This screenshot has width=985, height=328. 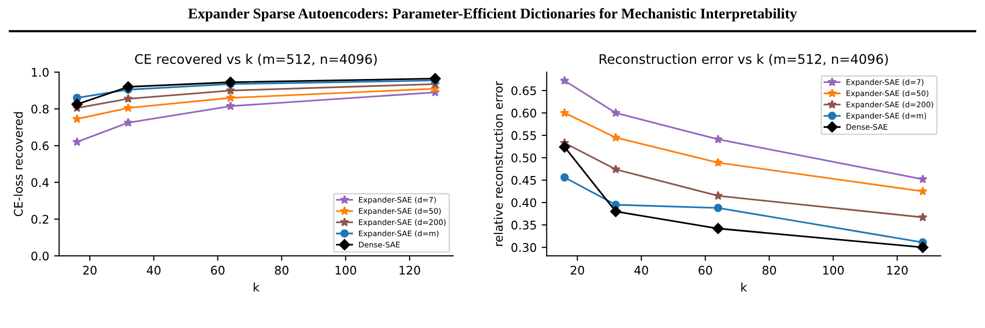 I want to click on y-tick-label: 0.45, so click(x=523, y=180).